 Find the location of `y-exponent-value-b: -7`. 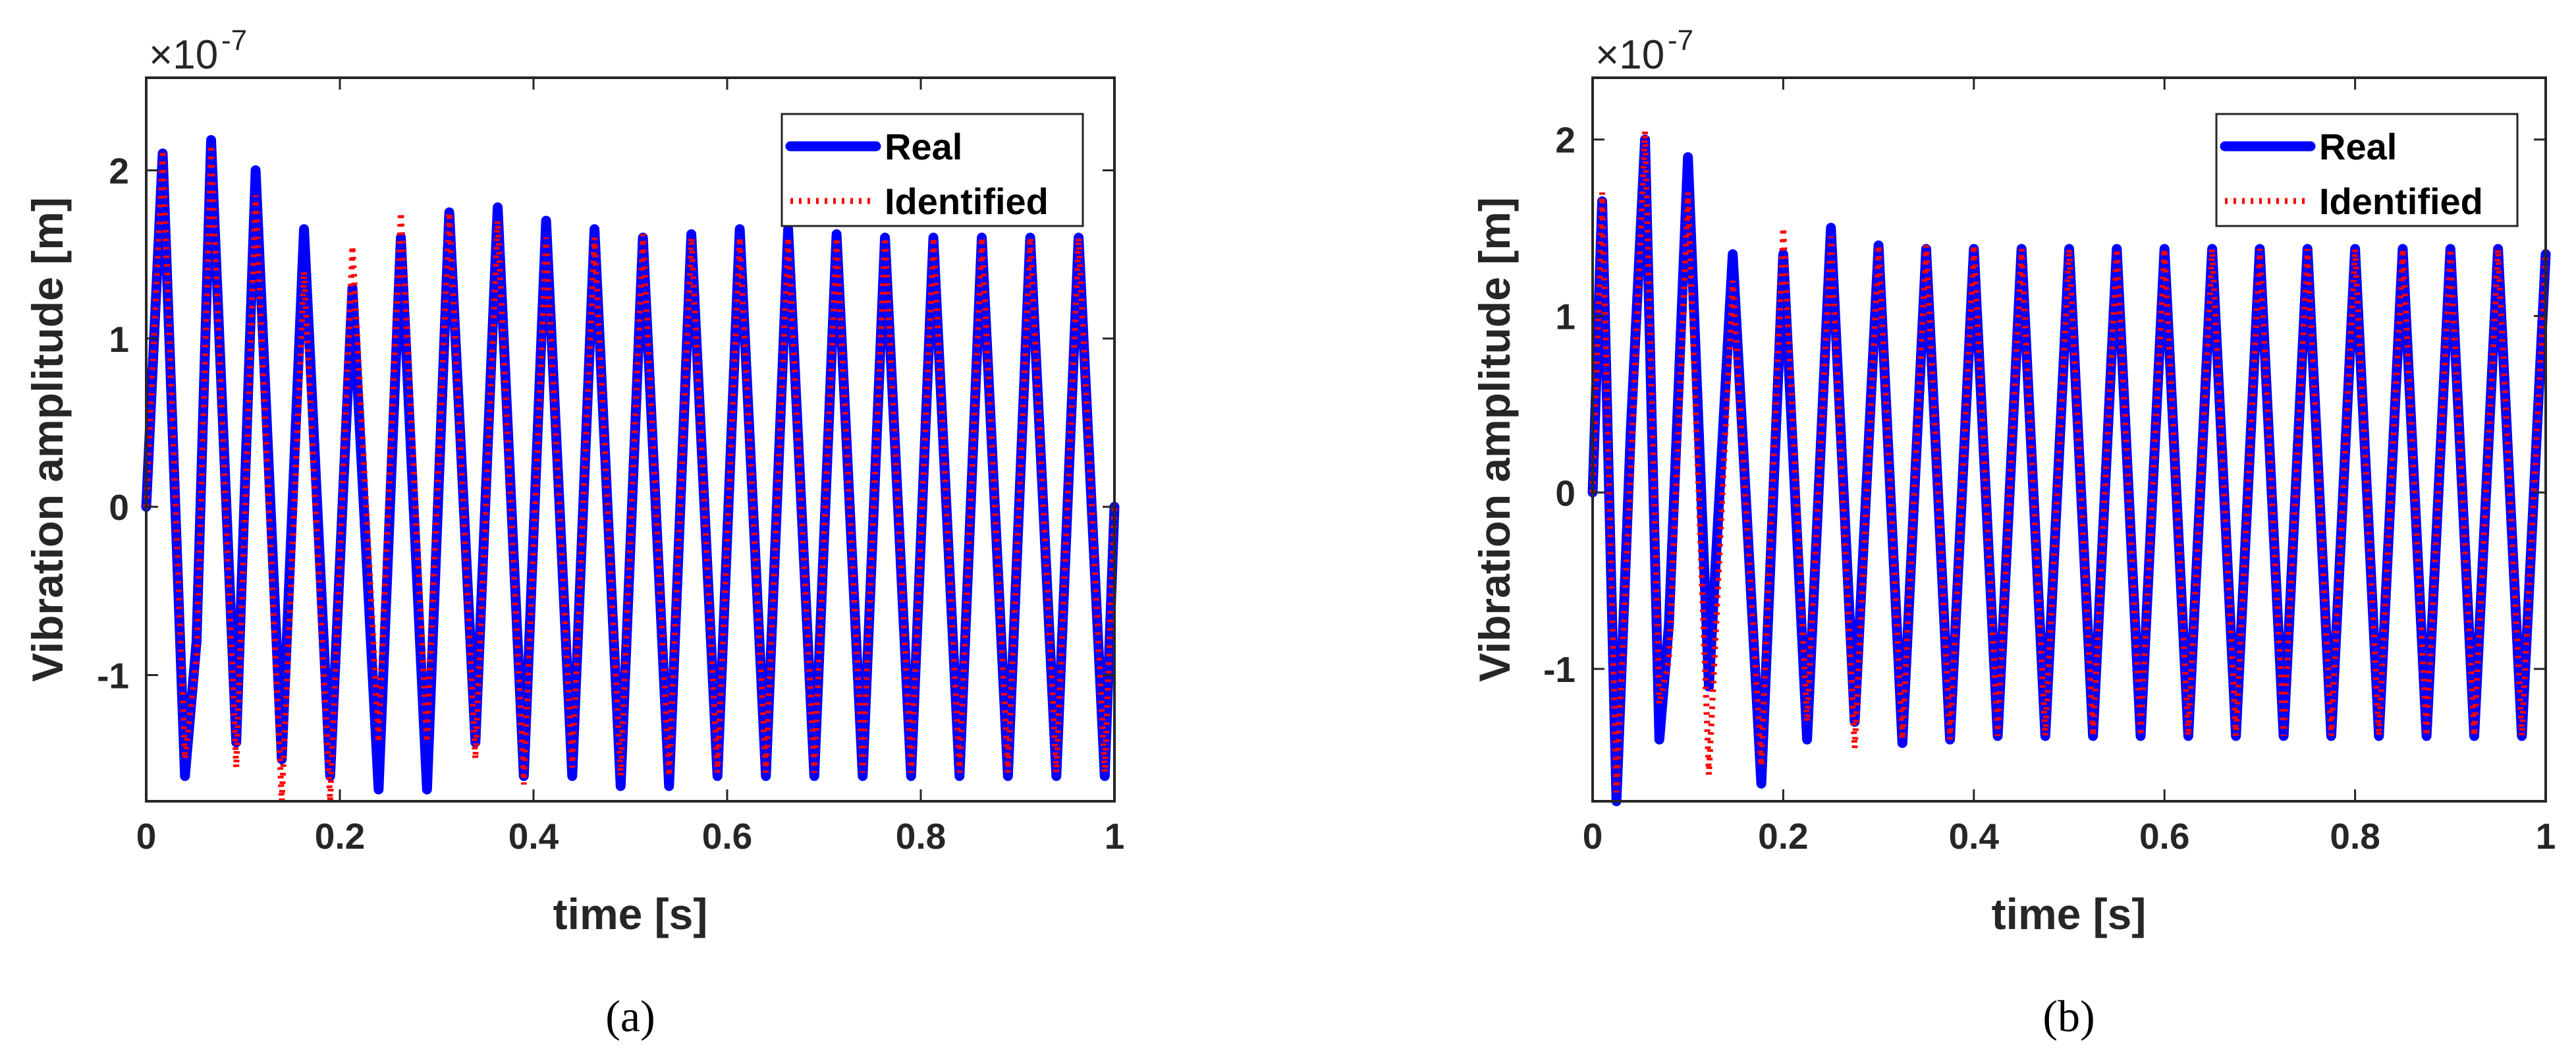

y-exponent-value-b: -7 is located at coordinates (1680, 40).